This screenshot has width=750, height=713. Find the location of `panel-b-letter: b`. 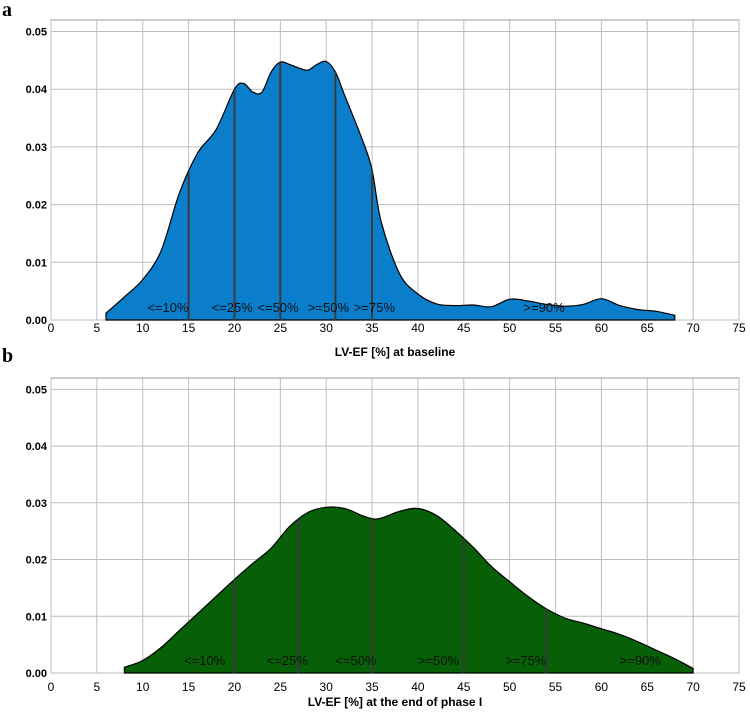

panel-b-letter: b is located at coordinates (7, 356).